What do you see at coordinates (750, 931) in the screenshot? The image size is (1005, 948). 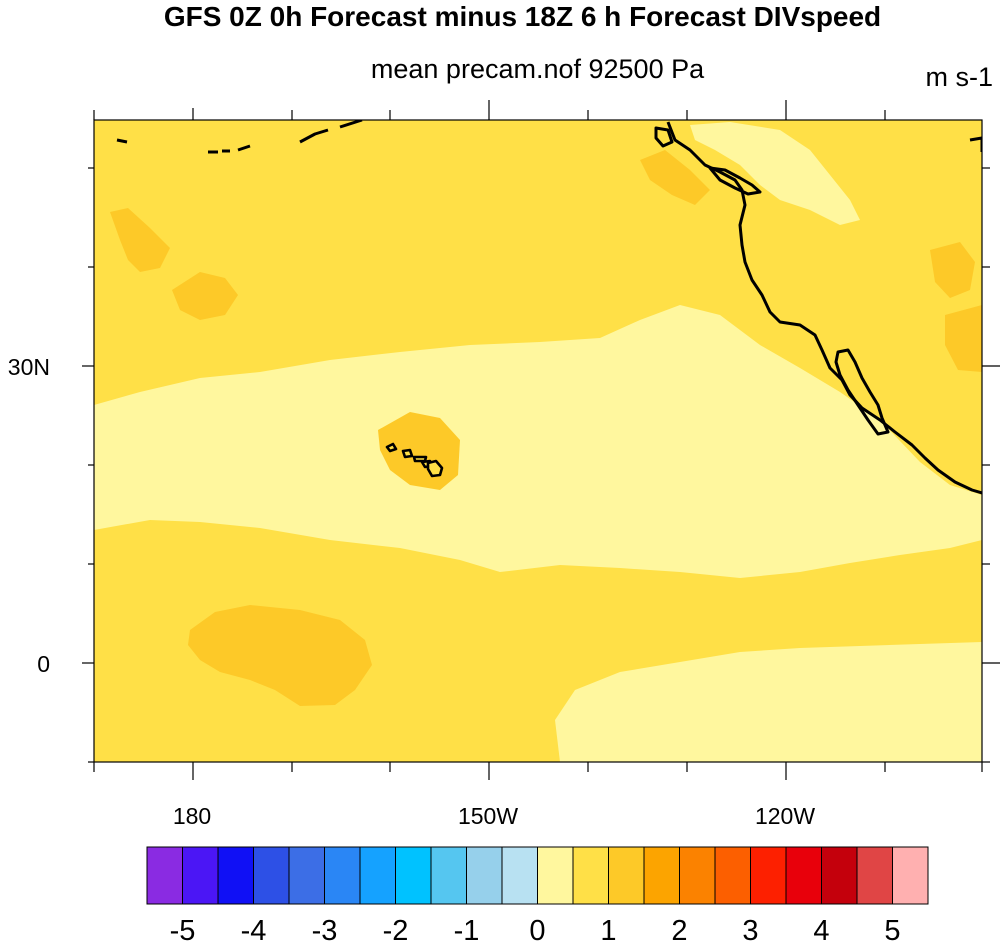 I see `colorbar-label: 3` at bounding box center [750, 931].